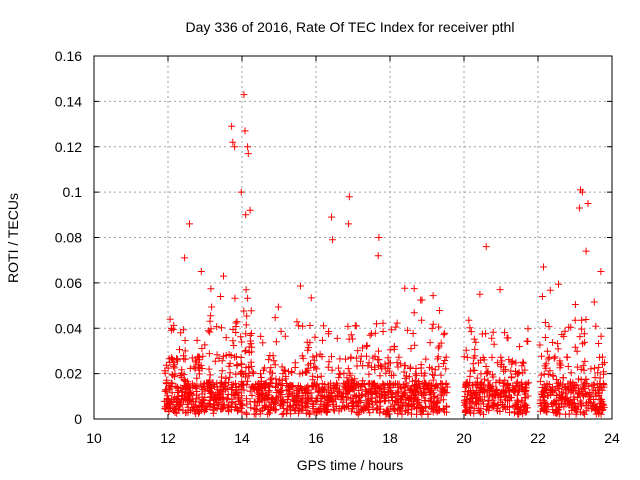 The width and height of the screenshot is (640, 480). Describe the element at coordinates (68, 238) in the screenshot. I see `y-tick-label: 0.08` at that location.